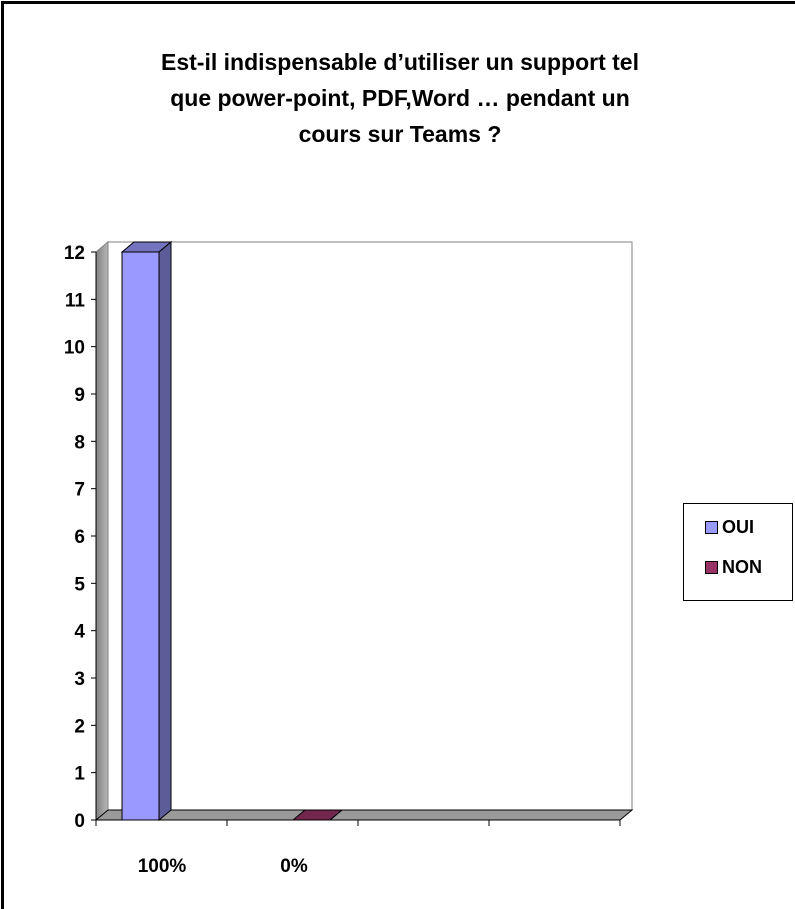 The image size is (795, 909). Describe the element at coordinates (102, 531) in the screenshot. I see `side-wall` at that location.